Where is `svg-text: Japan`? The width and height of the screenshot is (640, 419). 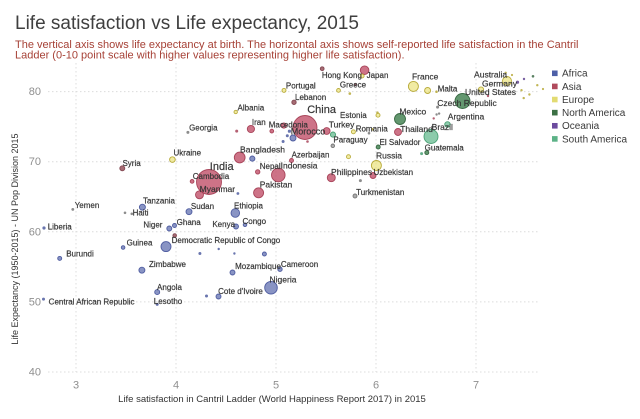
svg-text: Japan is located at coordinates (378, 75).